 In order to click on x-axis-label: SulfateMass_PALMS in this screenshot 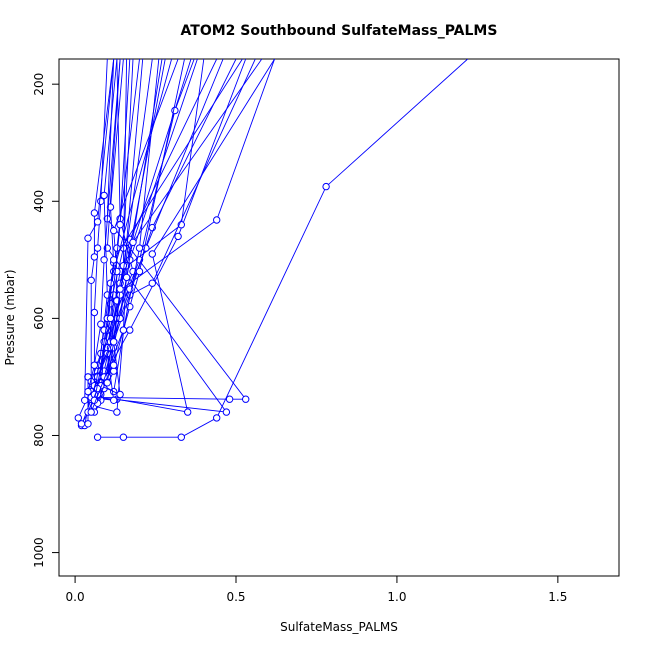, I will do `click(339, 627)`.